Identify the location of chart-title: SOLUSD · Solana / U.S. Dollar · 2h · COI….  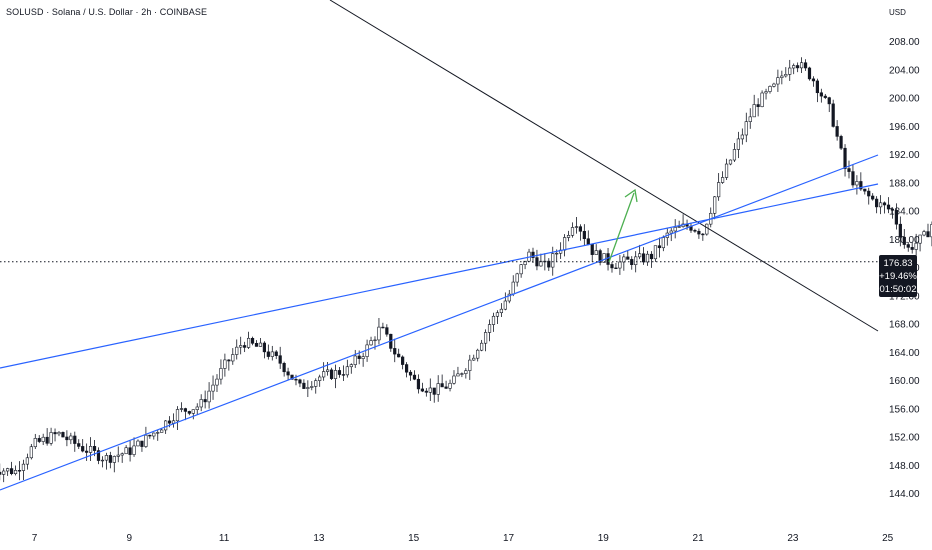
(107, 12).